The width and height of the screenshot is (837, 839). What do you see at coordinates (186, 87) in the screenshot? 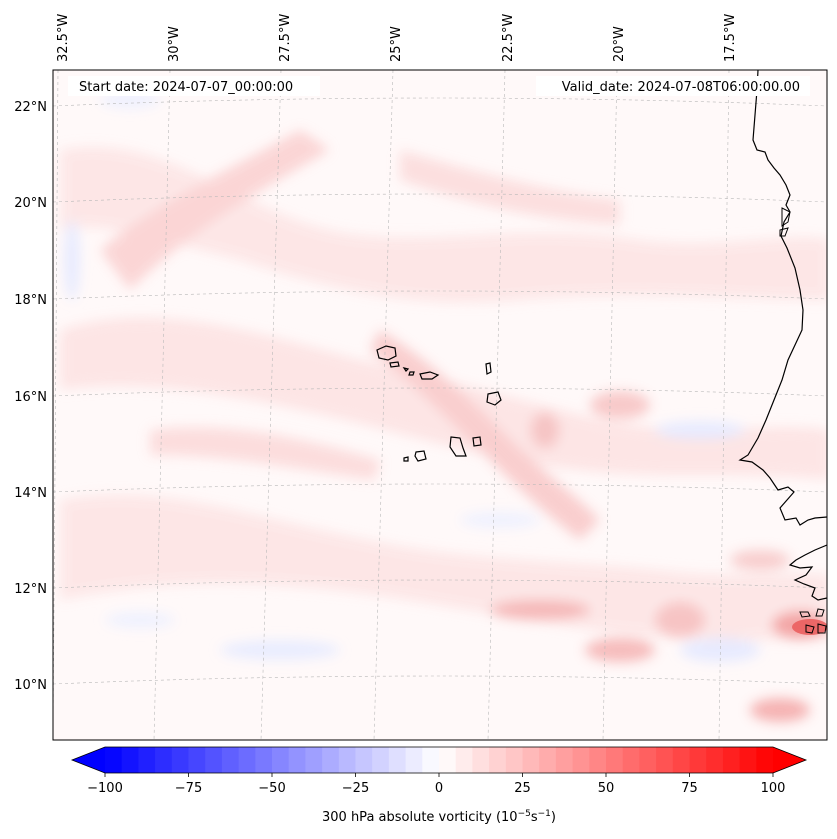
I see `start-date-label: Start date: 2024-07-07_00:00:00` at bounding box center [186, 87].